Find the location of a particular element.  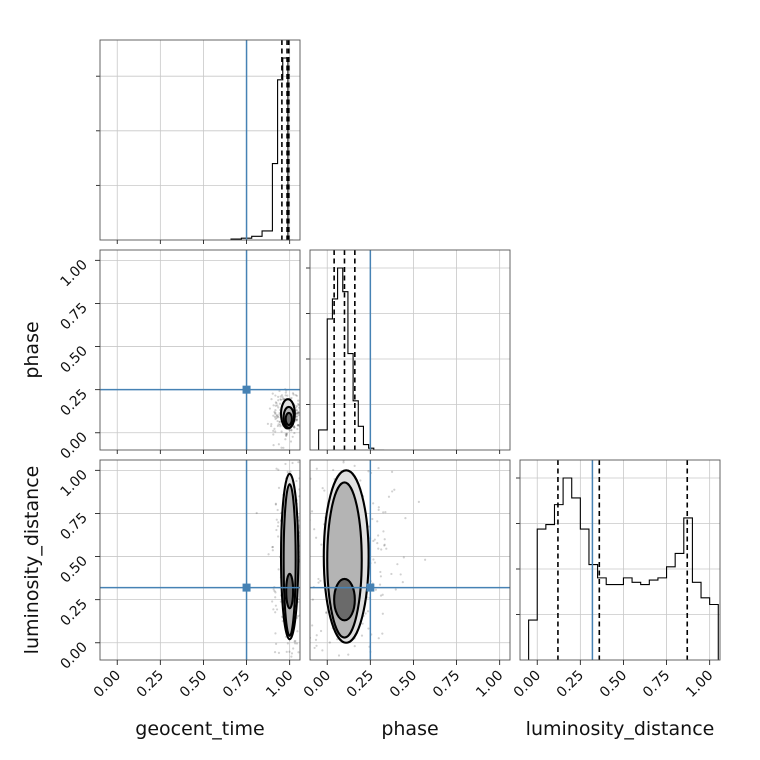

hist-panel-geocent_time is located at coordinates (200, 140).